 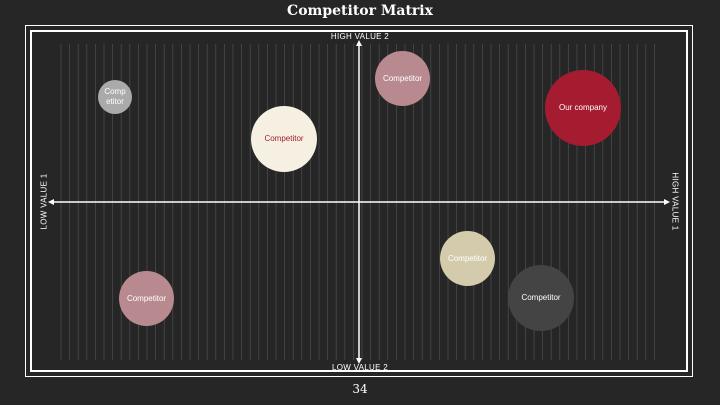 I want to click on axis-label-left: LOW VALUE 1, so click(x=44, y=201).